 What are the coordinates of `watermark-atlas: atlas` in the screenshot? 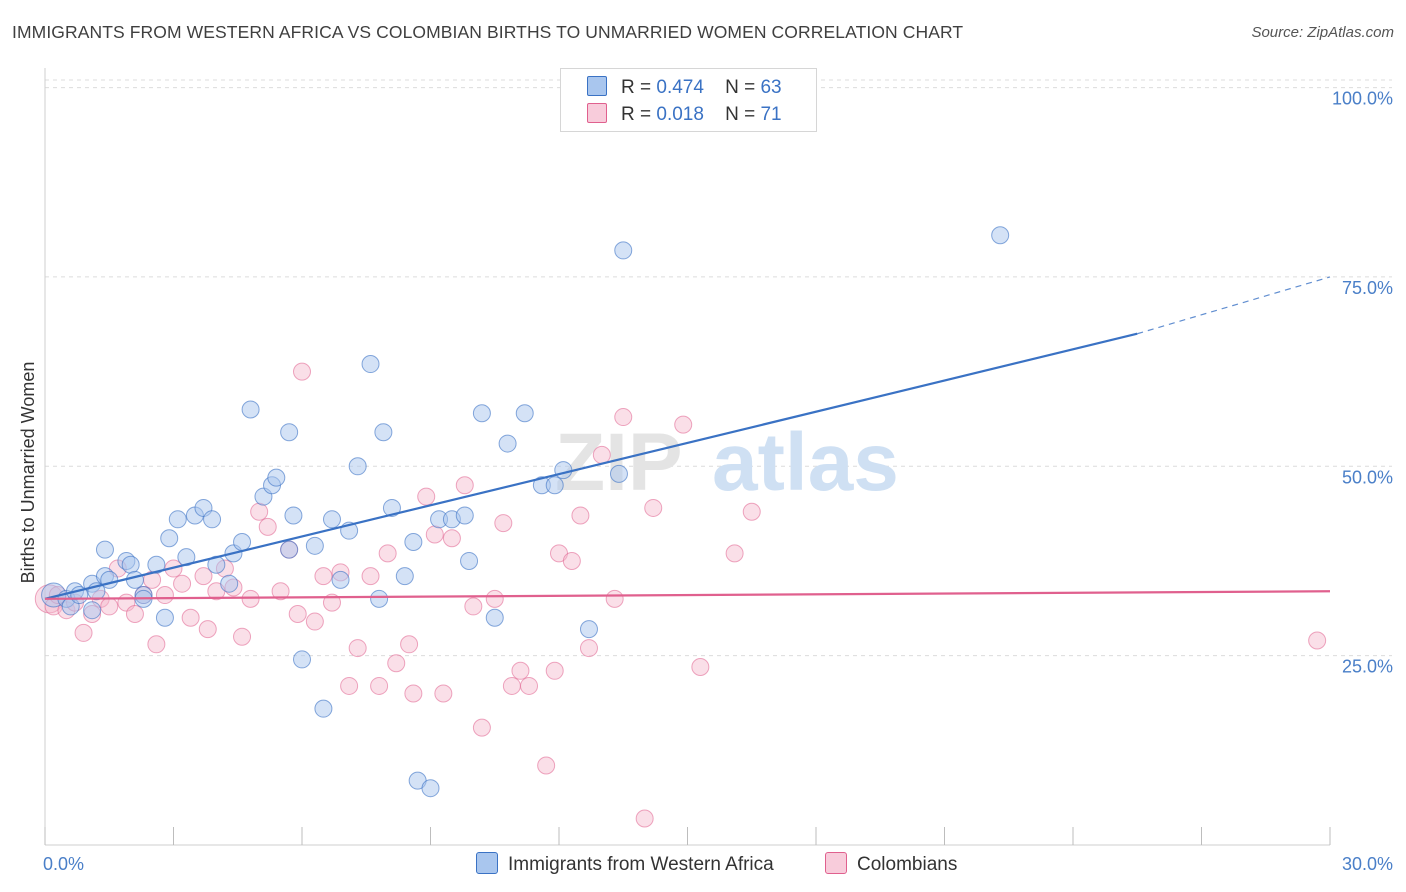 It's located at (805, 462).